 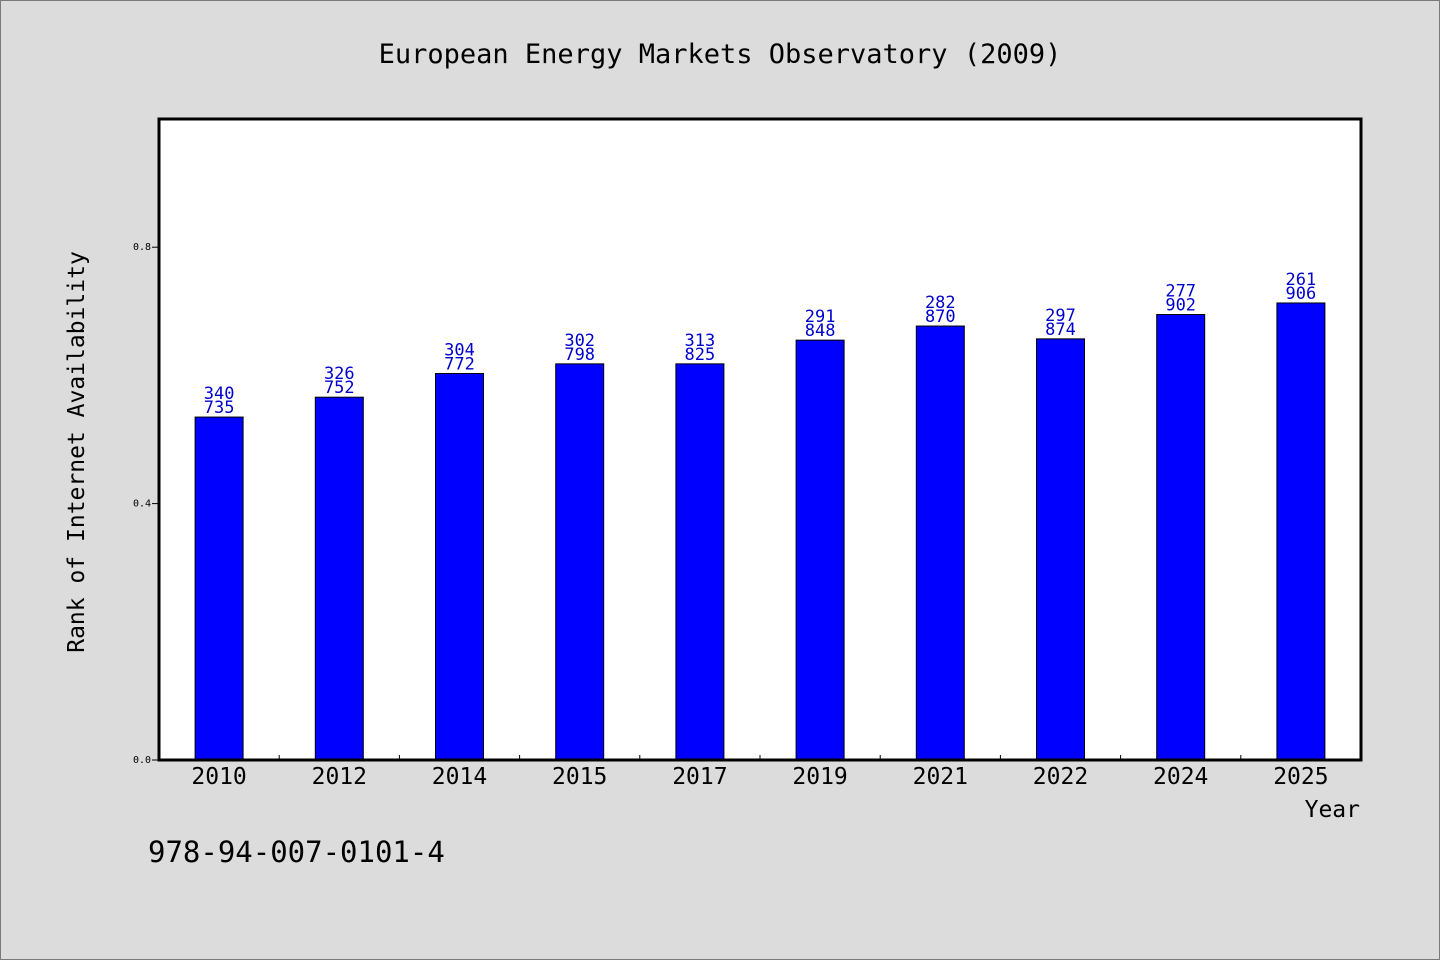 What do you see at coordinates (459, 777) in the screenshot?
I see `x-tick-label-2014: 2014` at bounding box center [459, 777].